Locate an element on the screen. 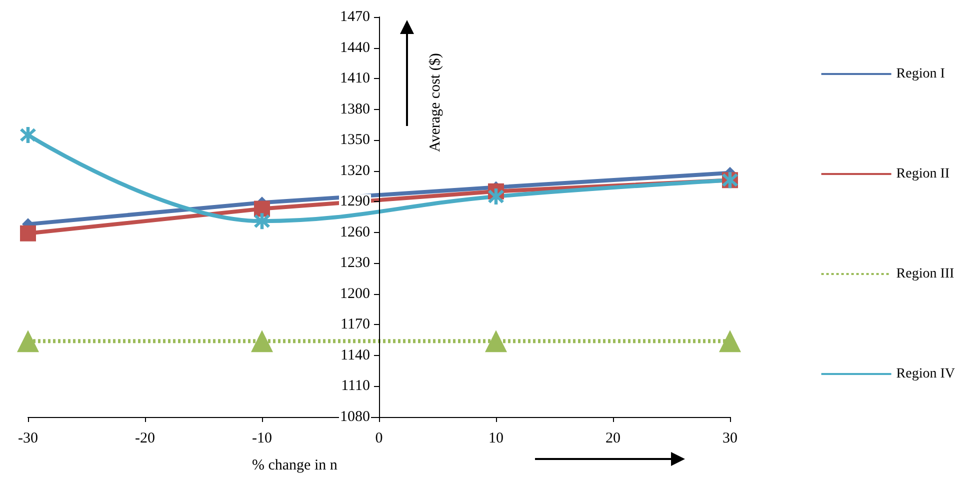 The height and width of the screenshot is (488, 972). legend-label: Region I is located at coordinates (921, 74).